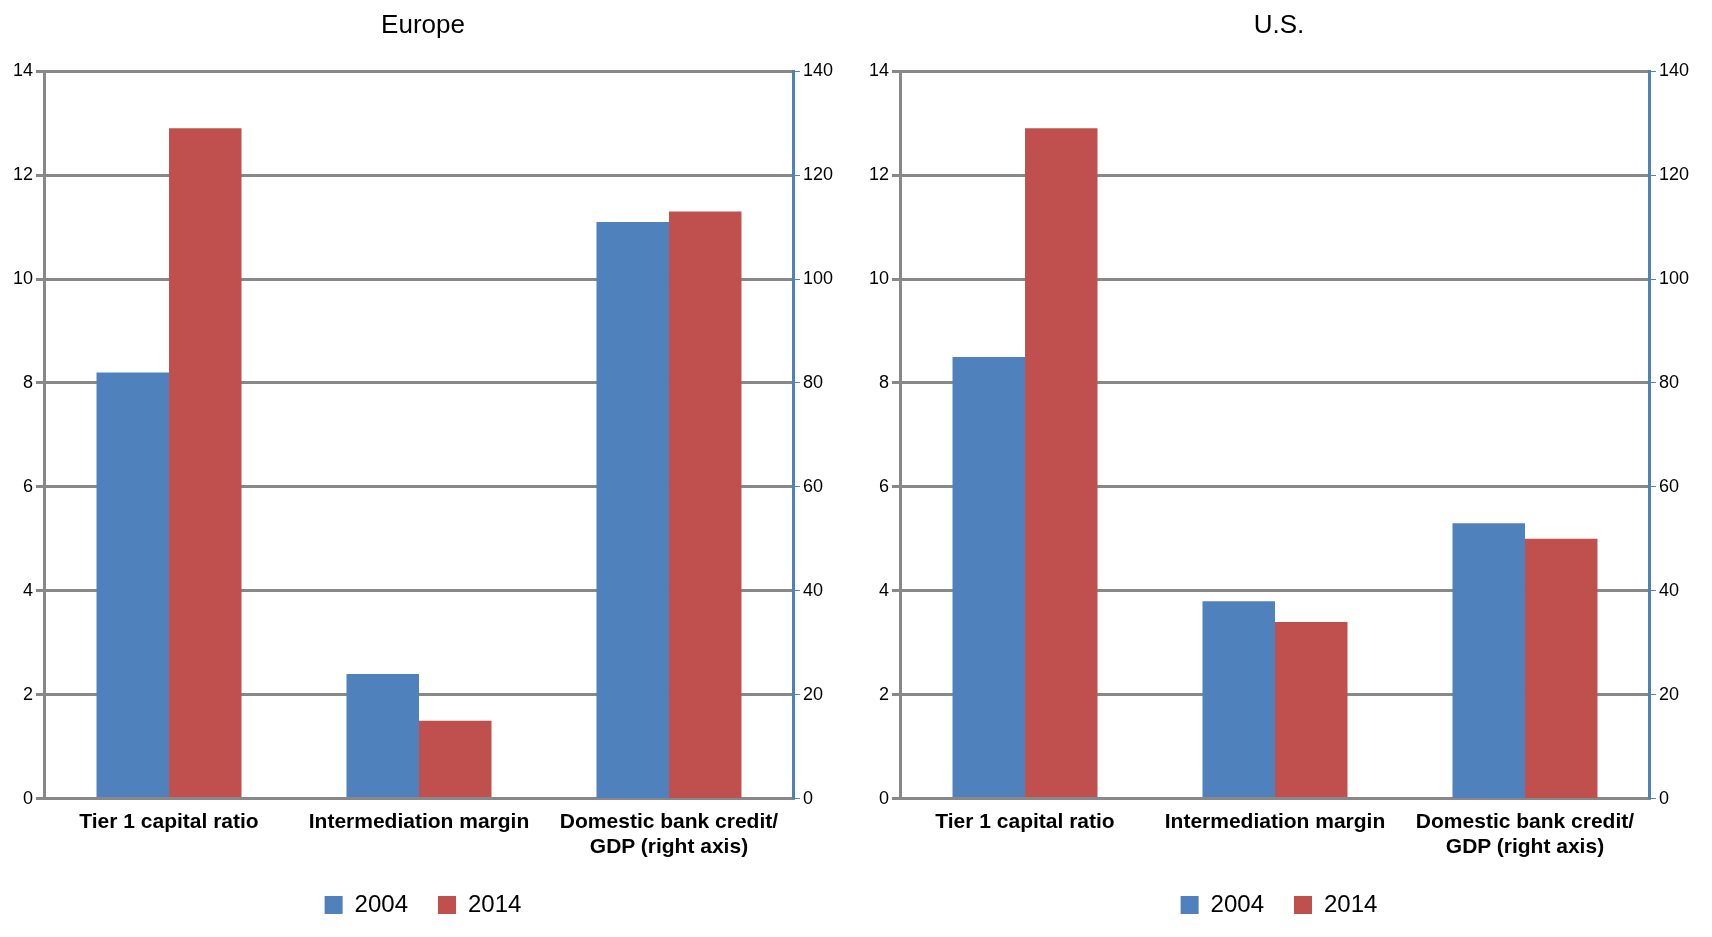 The image size is (1712, 937). Describe the element at coordinates (423, 23) in the screenshot. I see `chart-title: Europe` at that location.